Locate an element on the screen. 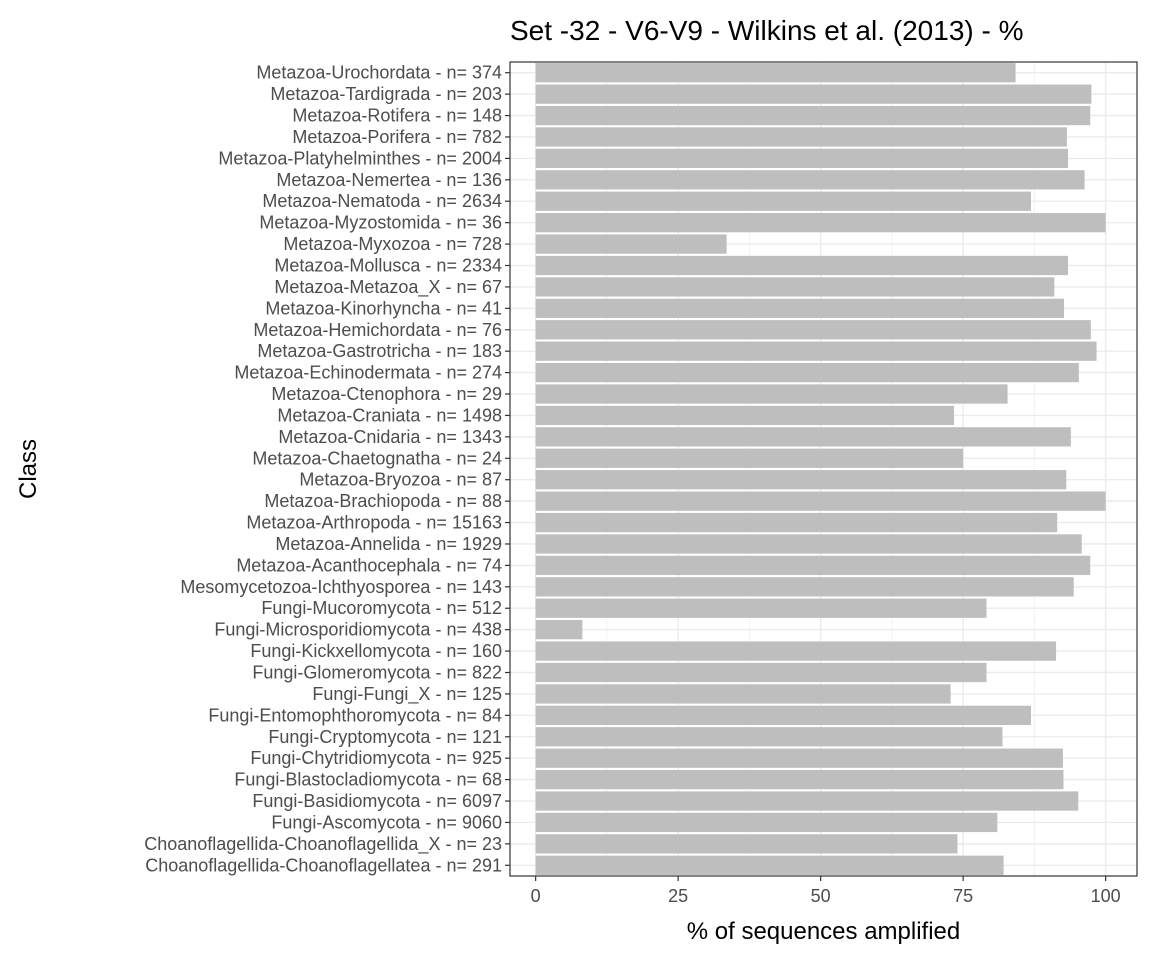 This screenshot has width=1152, height=960. category-label: Metazoa-Metazoa_X - n= 67 is located at coordinates (388, 287).